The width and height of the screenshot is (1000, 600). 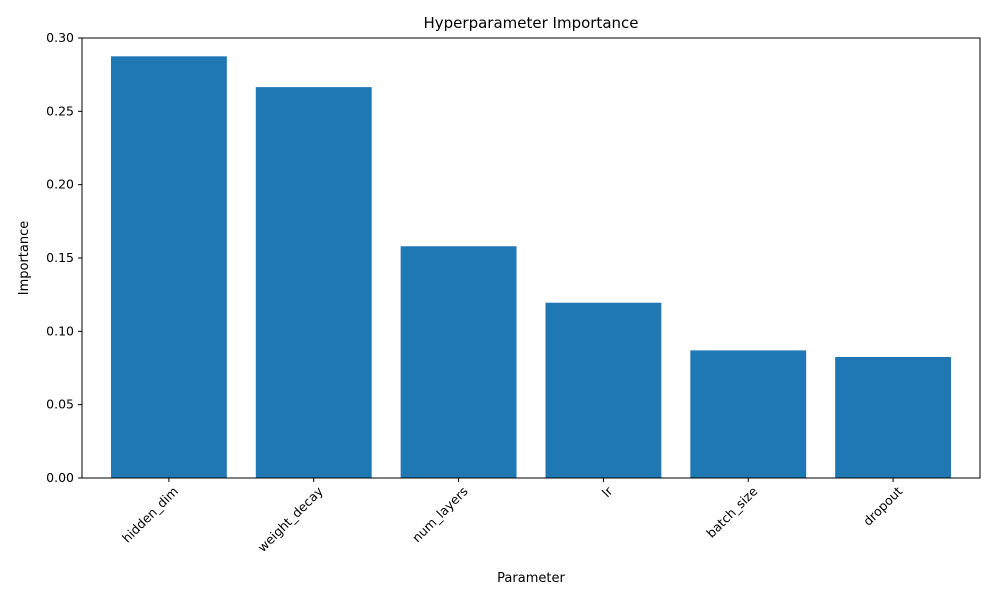 What do you see at coordinates (440, 515) in the screenshot?
I see `x-tick-label: num_layers` at bounding box center [440, 515].